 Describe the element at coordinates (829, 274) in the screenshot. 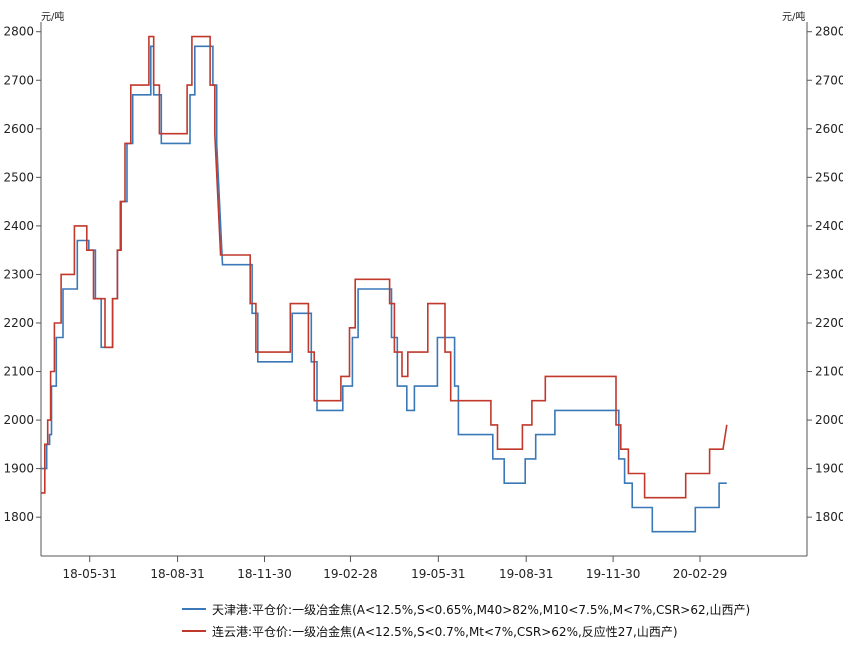

I see `y-tick-label-right-2300: 2300` at that location.